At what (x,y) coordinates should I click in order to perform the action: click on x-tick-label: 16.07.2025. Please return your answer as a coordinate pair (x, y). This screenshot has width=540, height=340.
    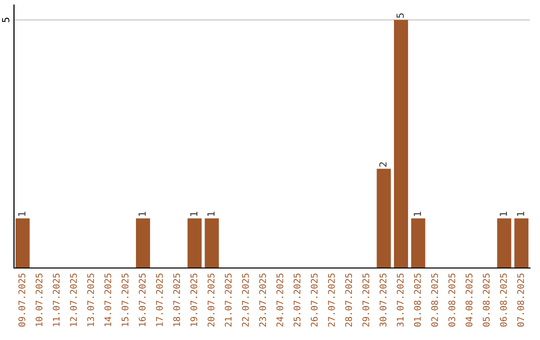
    Looking at the image, I should click on (142, 300).